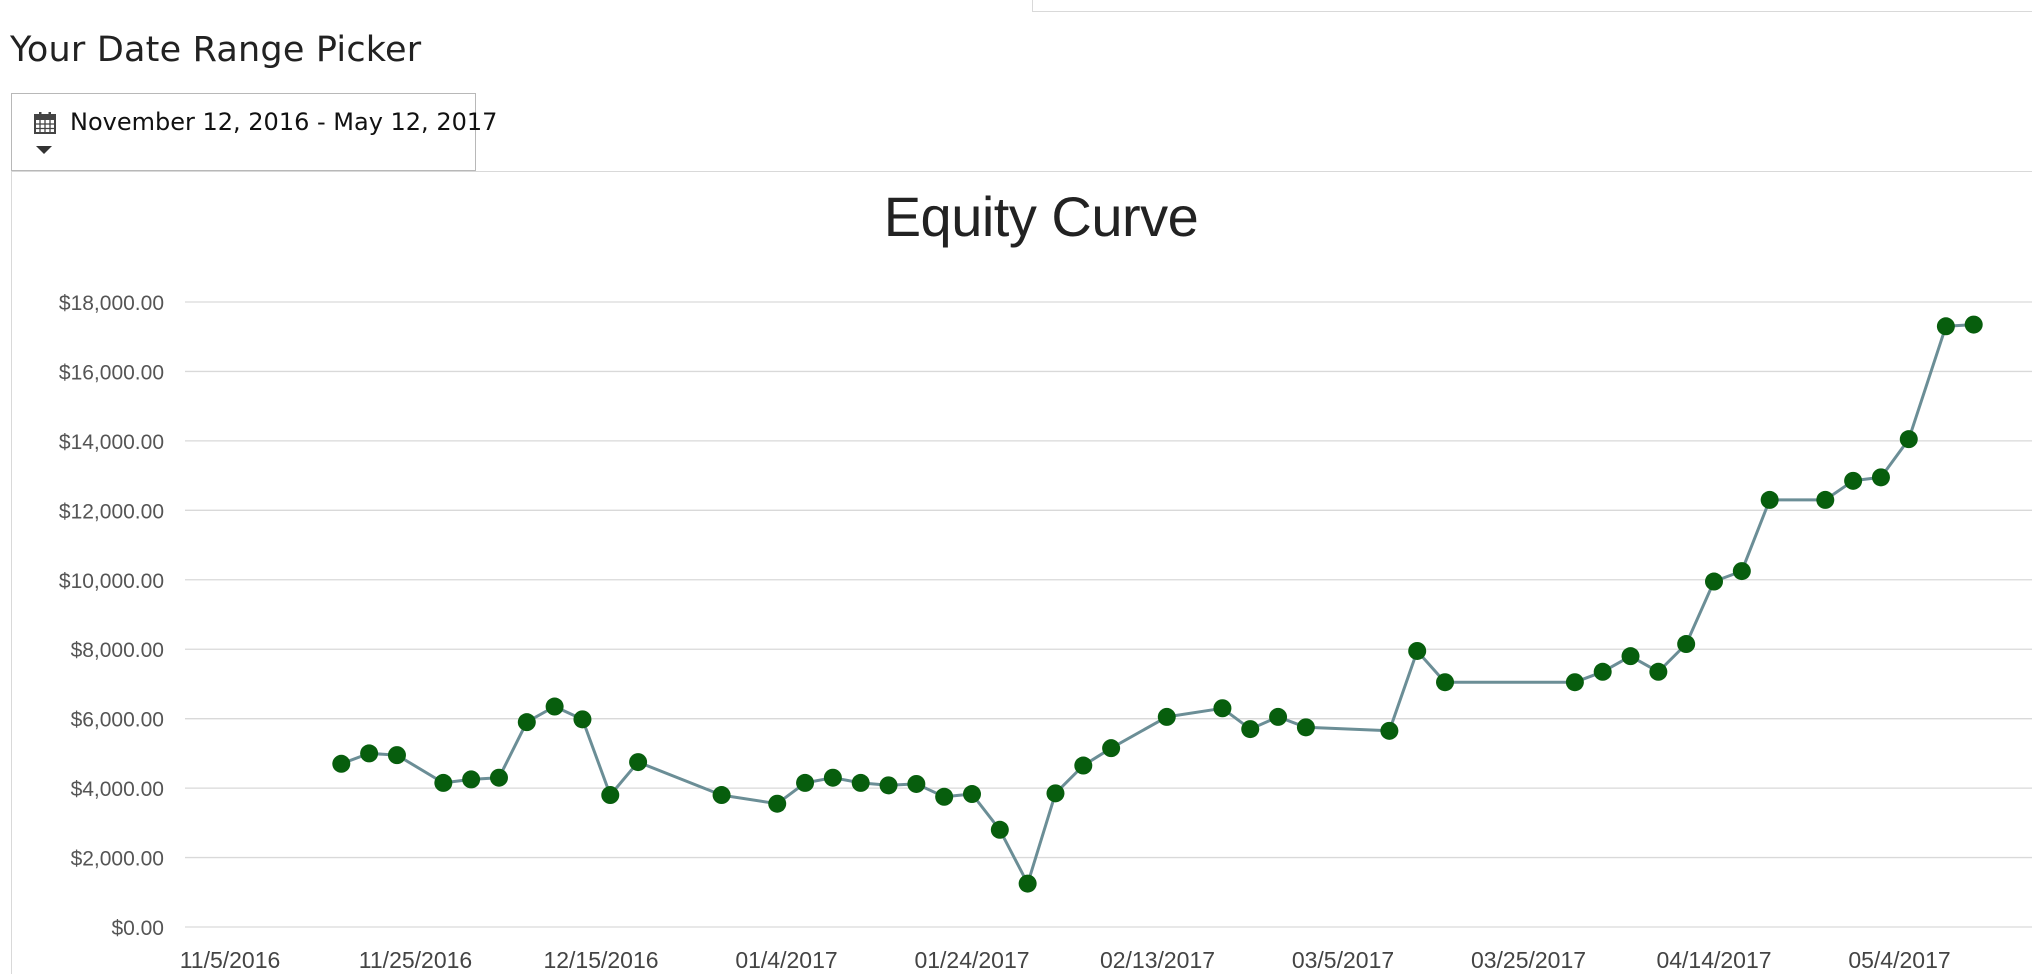 The width and height of the screenshot is (2032, 974). I want to click on x-tick-label: 03/25/2017, so click(1528, 960).